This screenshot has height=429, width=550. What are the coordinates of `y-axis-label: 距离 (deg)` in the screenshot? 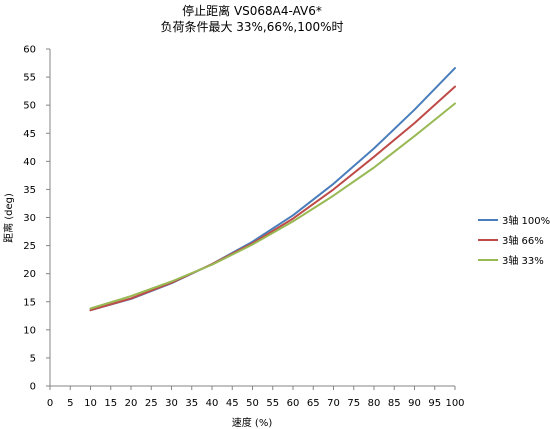 It's located at (8, 218).